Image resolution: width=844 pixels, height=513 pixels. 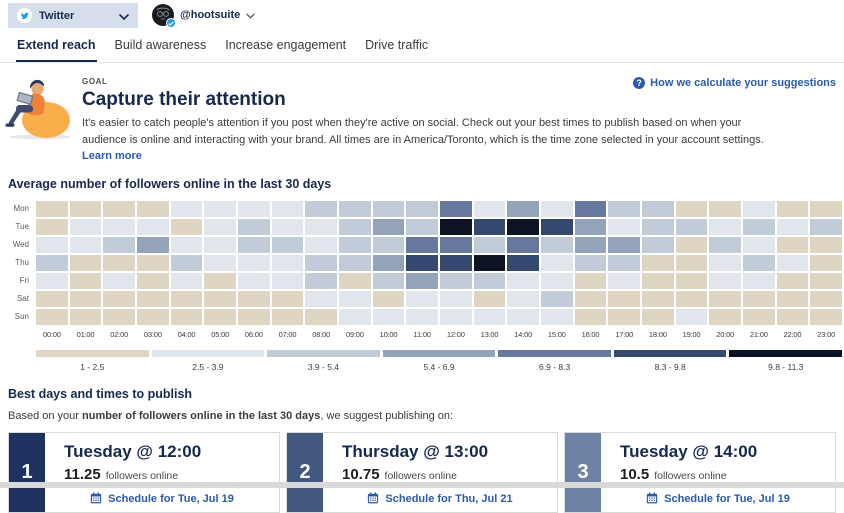 What do you see at coordinates (100, 393) in the screenshot?
I see `best-times-heading: Best days and times to publish` at bounding box center [100, 393].